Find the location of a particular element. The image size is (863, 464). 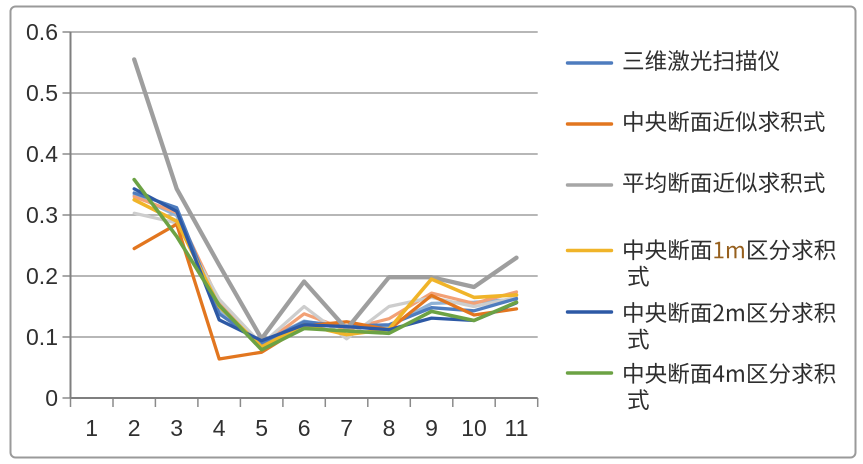

svg-text: 0.3 is located at coordinates (42, 215).